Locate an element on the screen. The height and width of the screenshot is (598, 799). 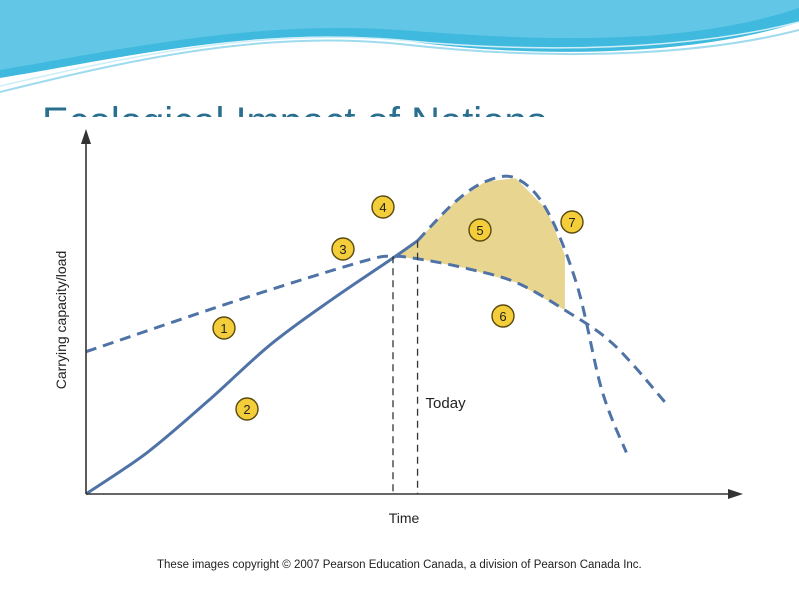
callout-marker-7: 7 is located at coordinates (572, 222).